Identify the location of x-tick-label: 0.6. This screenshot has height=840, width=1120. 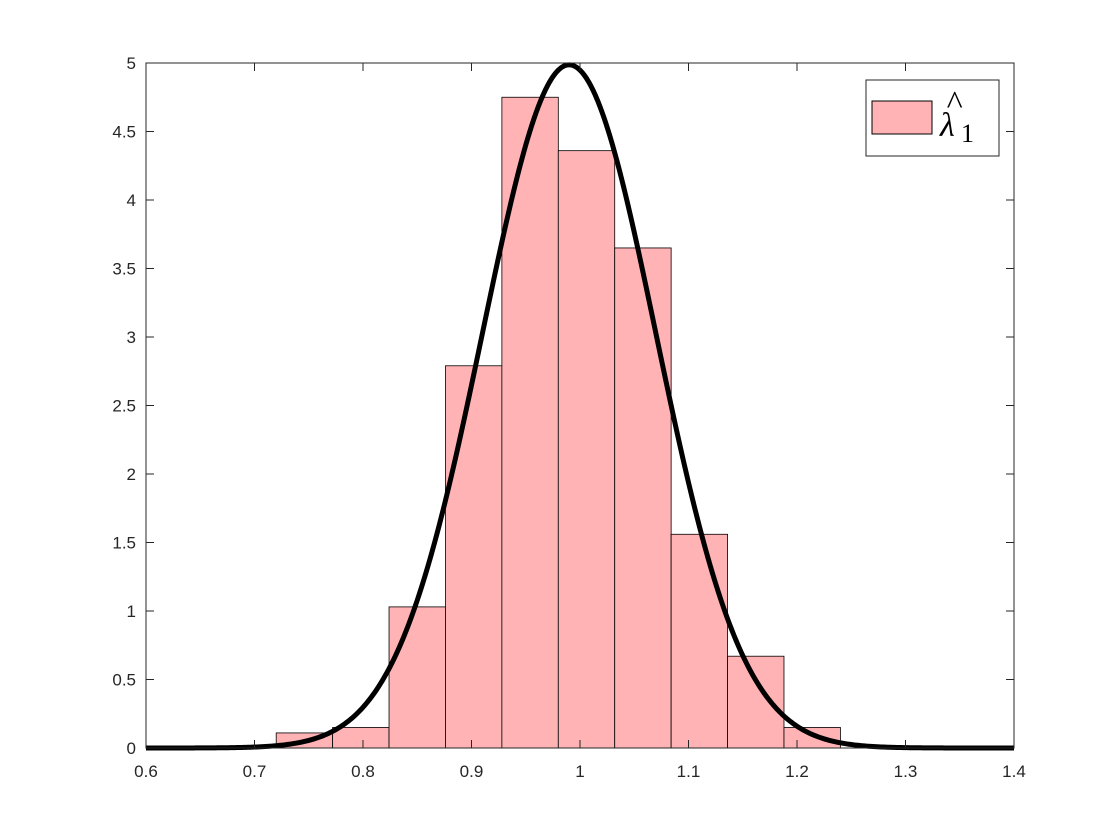
(146, 771).